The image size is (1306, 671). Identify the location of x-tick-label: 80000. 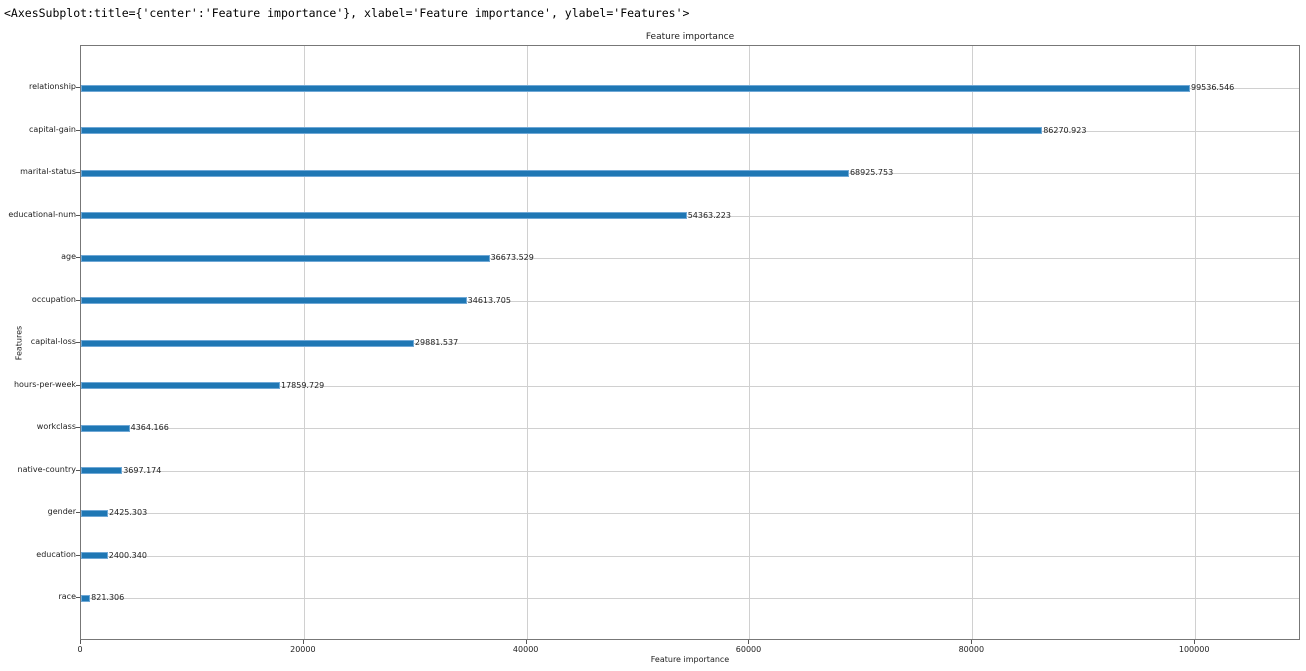
(971, 649).